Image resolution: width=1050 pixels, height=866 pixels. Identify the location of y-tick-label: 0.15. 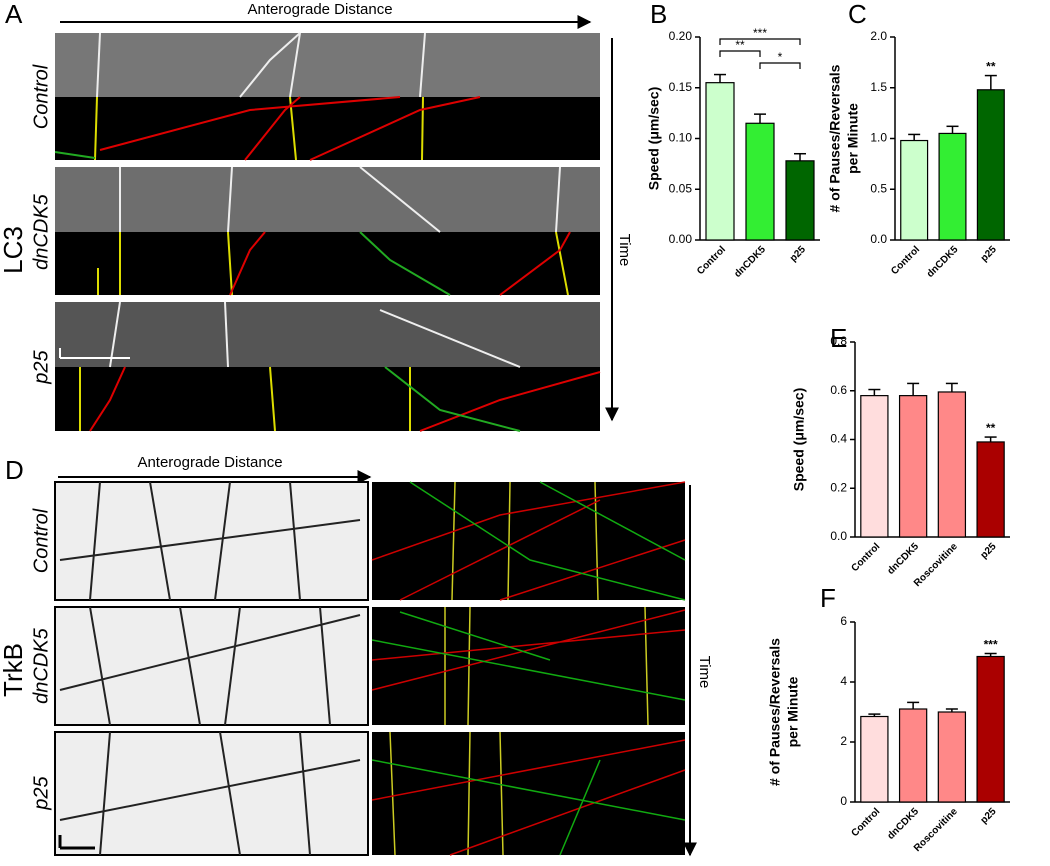
(681, 87).